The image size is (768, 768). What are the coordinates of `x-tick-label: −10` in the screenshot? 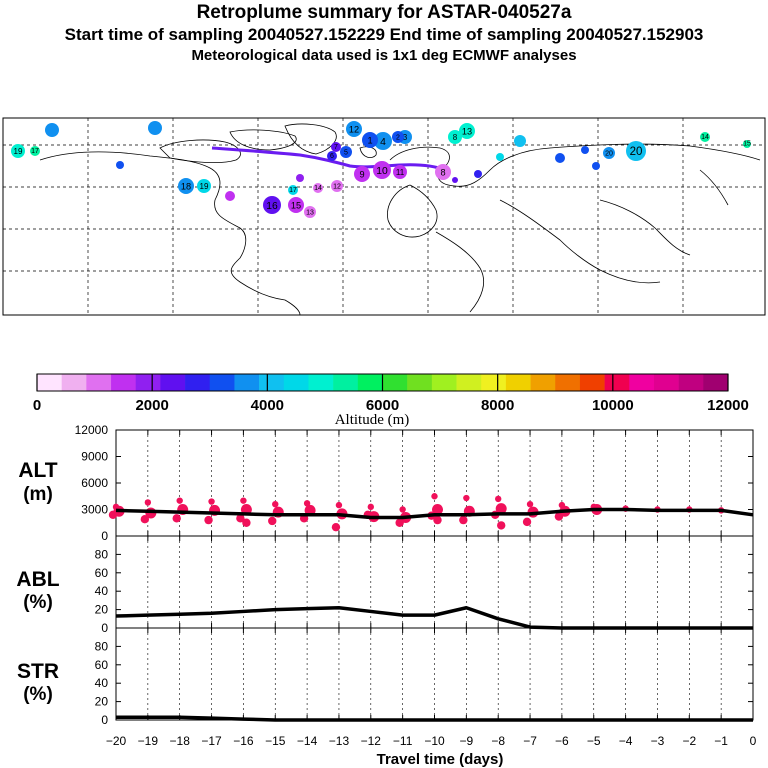 It's located at (434, 741).